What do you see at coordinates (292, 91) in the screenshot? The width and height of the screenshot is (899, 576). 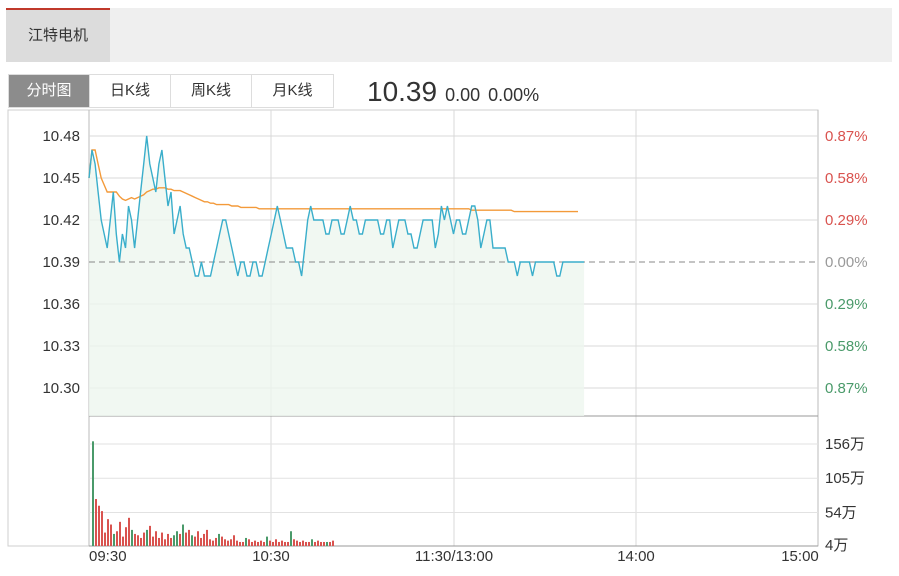 I see `tab-monthly-k: 月K线` at bounding box center [292, 91].